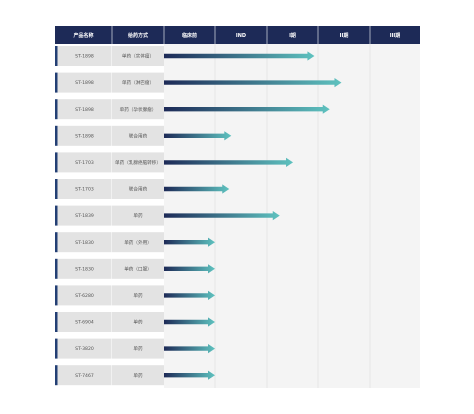 Image resolution: width=474 pixels, height=414 pixels. Describe the element at coordinates (138, 35) in the screenshot. I see `column-header: 给药方式` at that location.